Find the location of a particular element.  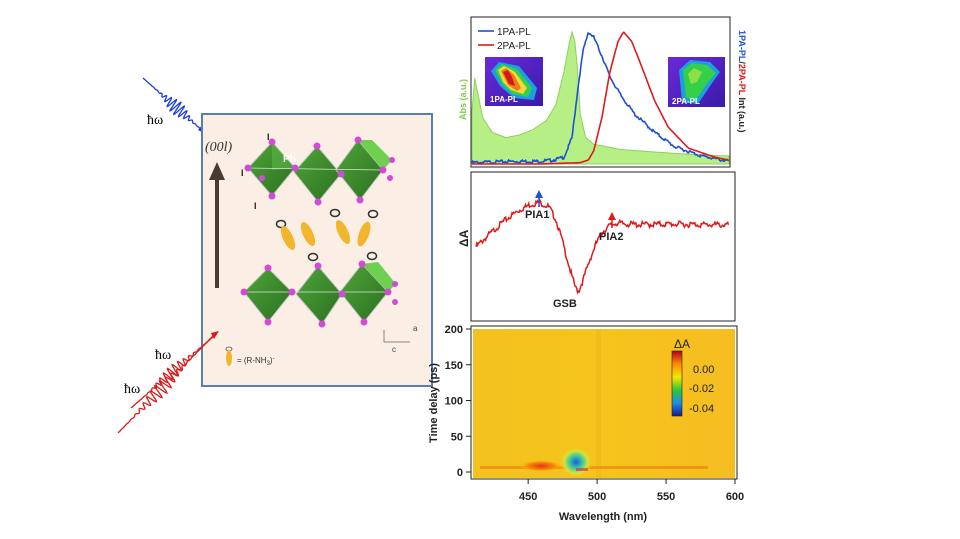

middle-panel-frame is located at coordinates (603, 246).